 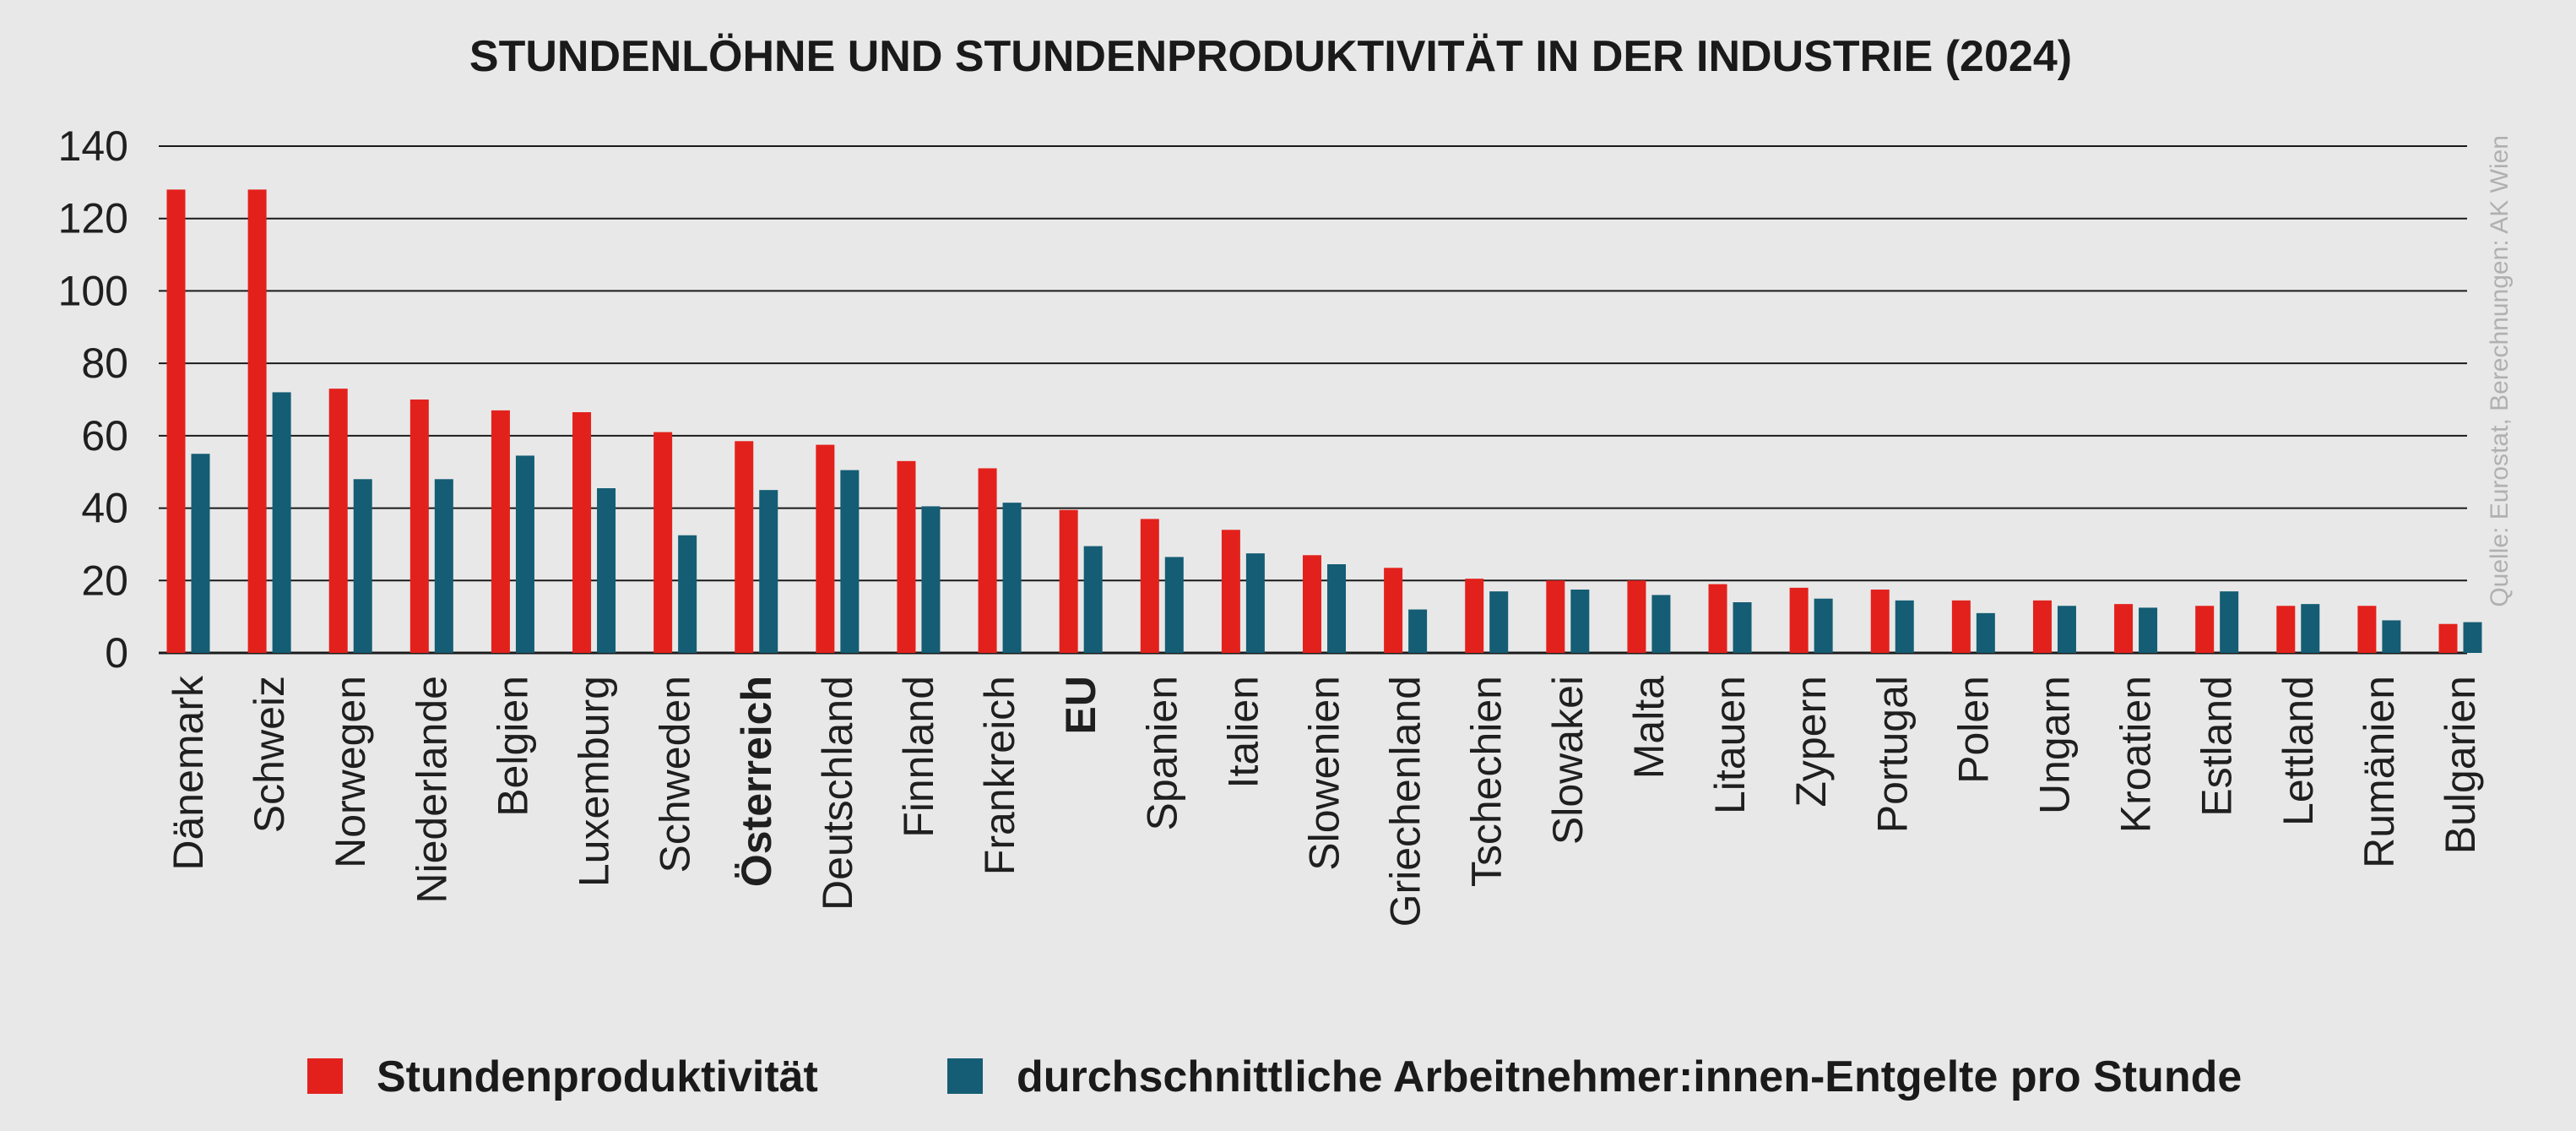 What do you see at coordinates (105, 508) in the screenshot?
I see `y-tick-label: 40` at bounding box center [105, 508].